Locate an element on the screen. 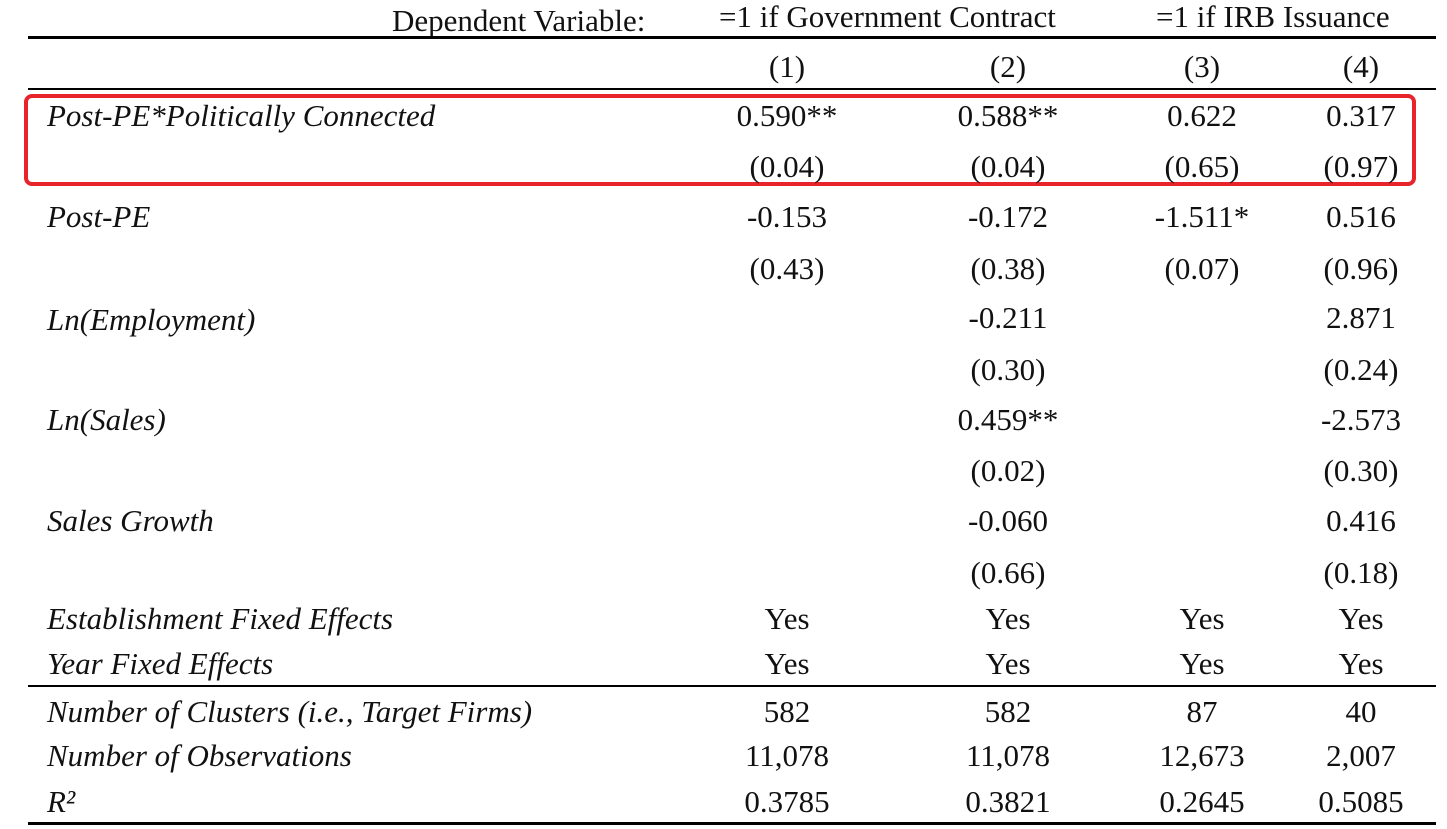  se-cell: (0.02) is located at coordinates (1008, 470).